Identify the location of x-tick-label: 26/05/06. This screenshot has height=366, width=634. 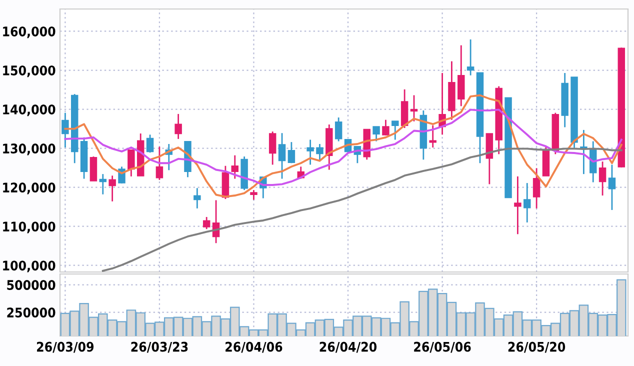
(442, 347).